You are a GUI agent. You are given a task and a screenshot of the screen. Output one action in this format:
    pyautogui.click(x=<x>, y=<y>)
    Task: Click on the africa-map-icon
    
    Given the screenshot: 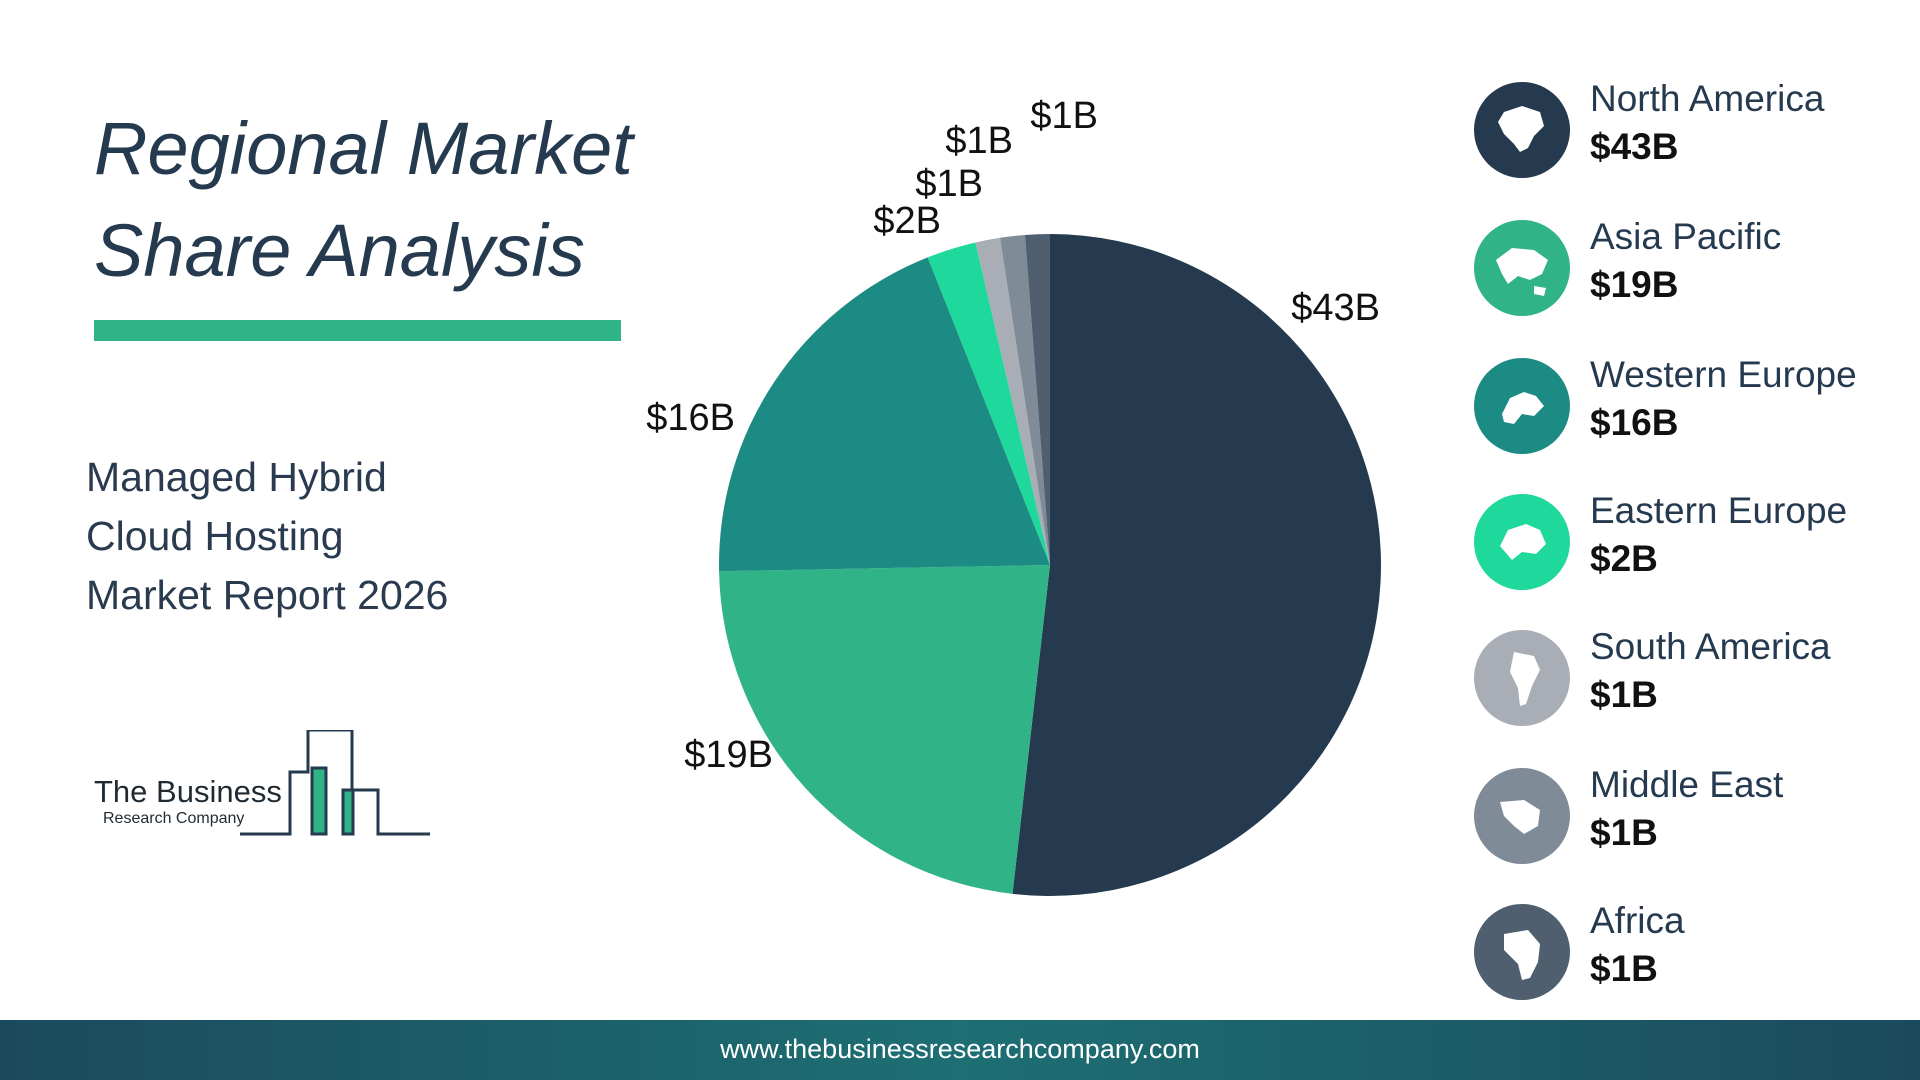 What is the action you would take?
    pyautogui.click(x=1522, y=952)
    